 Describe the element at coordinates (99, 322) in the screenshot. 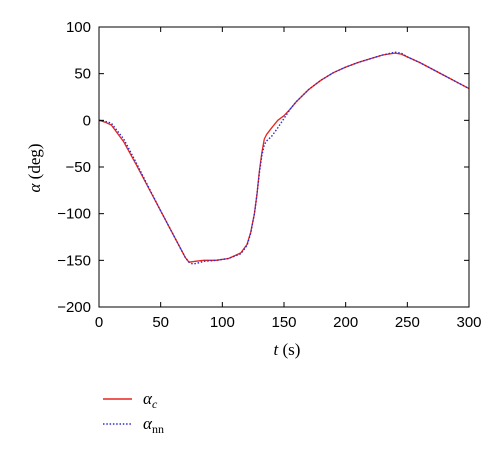

I see `x-tick-label: 0` at that location.